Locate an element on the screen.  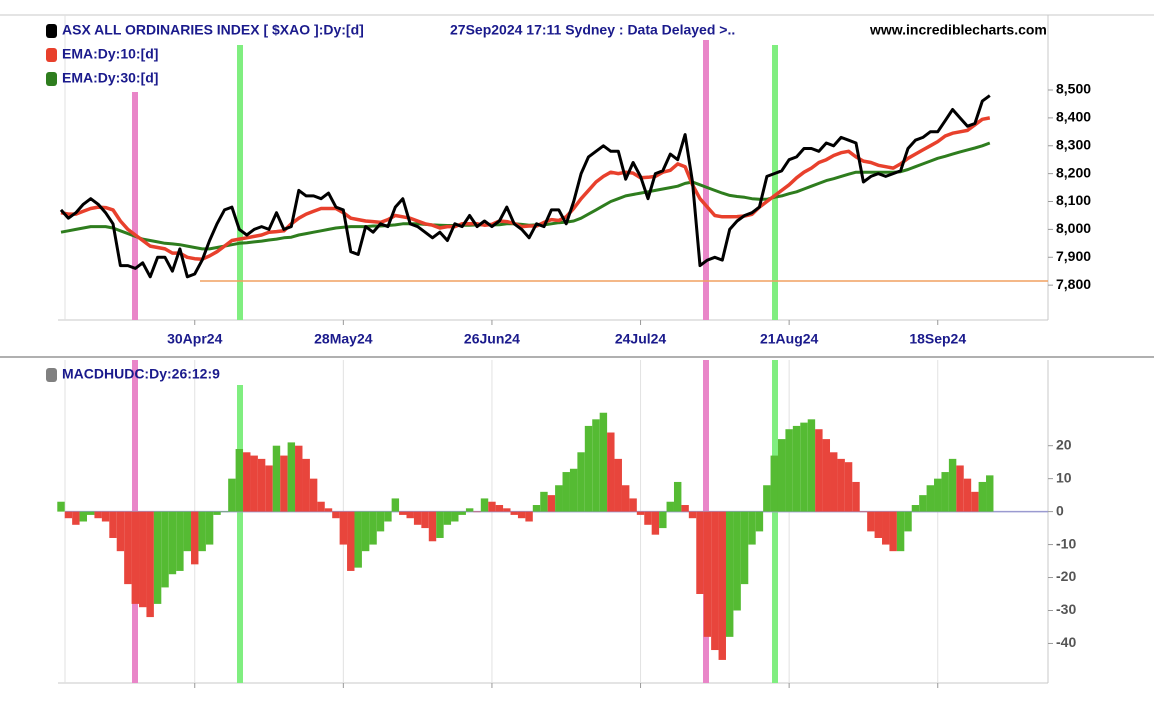
y-tick-label: 7,900 is located at coordinates (1073, 256).